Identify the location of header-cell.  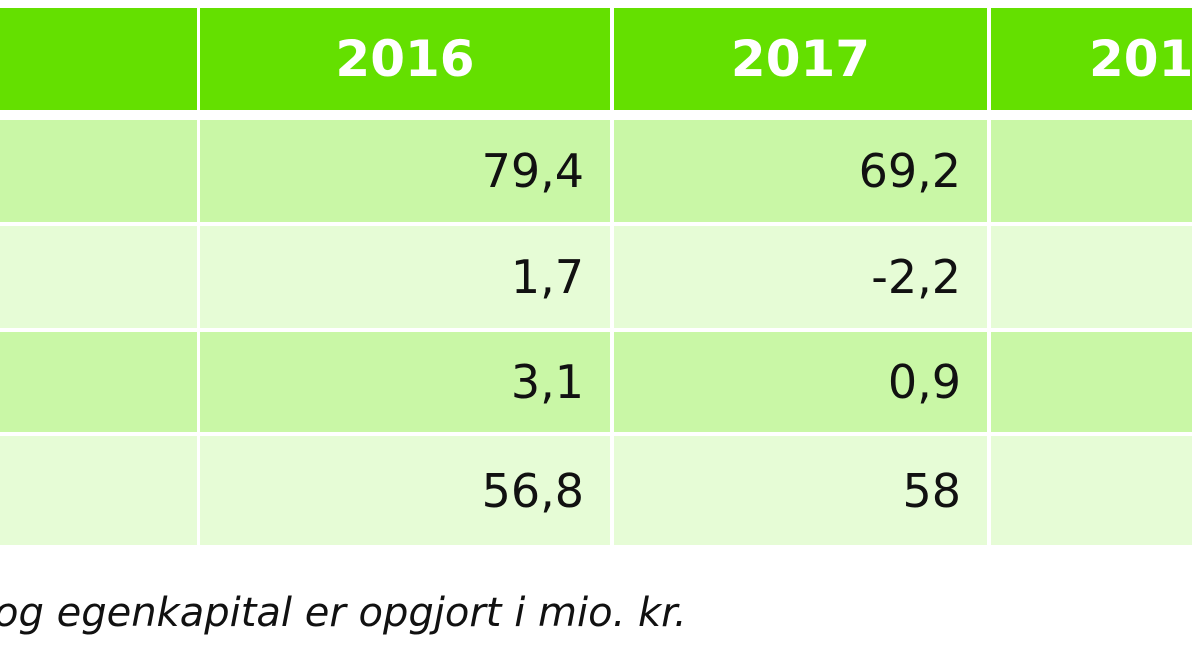
(98, 59).